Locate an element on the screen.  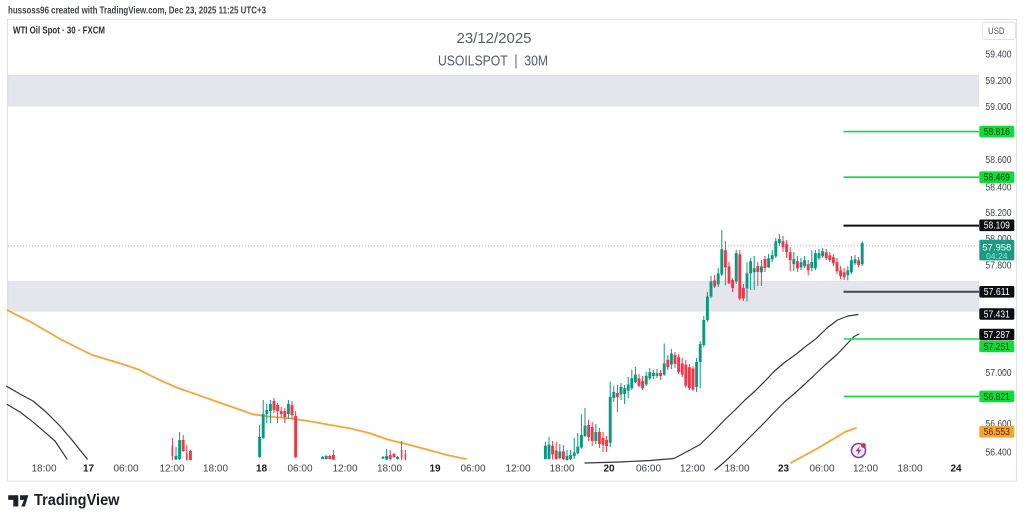
svg-text: 59.200 is located at coordinates (999, 81).